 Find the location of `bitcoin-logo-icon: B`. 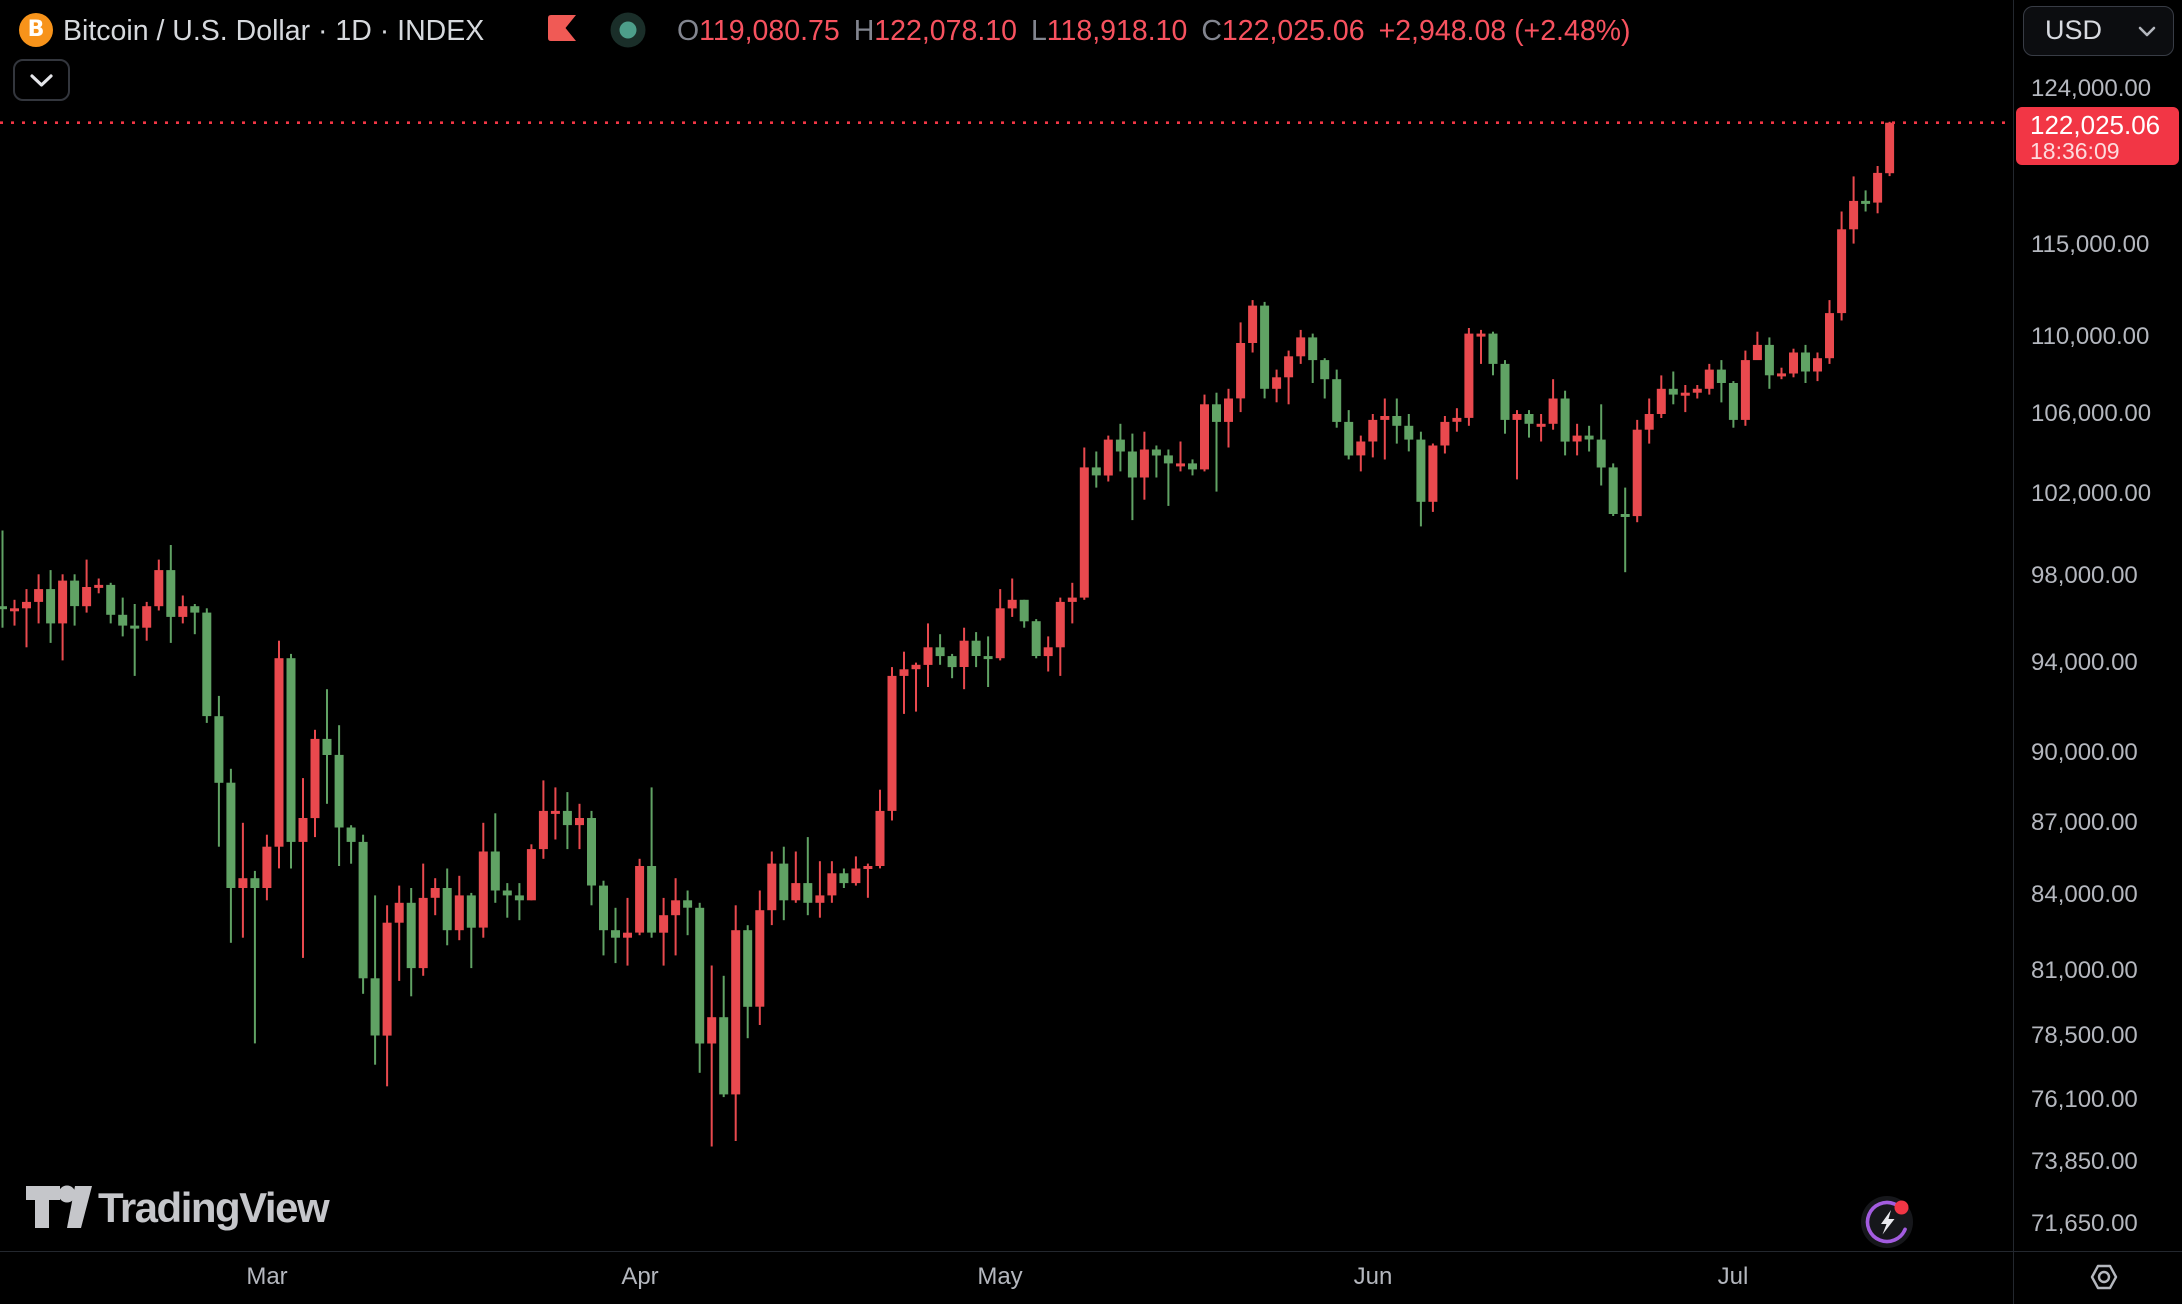

bitcoin-logo-icon: B is located at coordinates (36, 30).